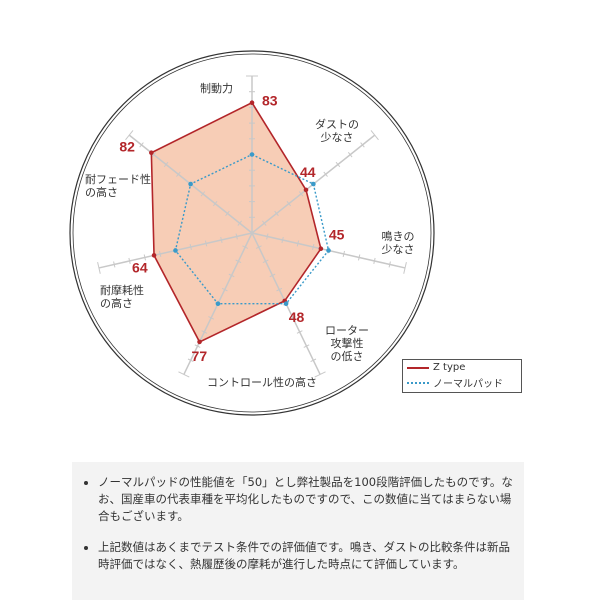  Describe the element at coordinates (270, 101) in the screenshot. I see `data-label: 83` at that location.